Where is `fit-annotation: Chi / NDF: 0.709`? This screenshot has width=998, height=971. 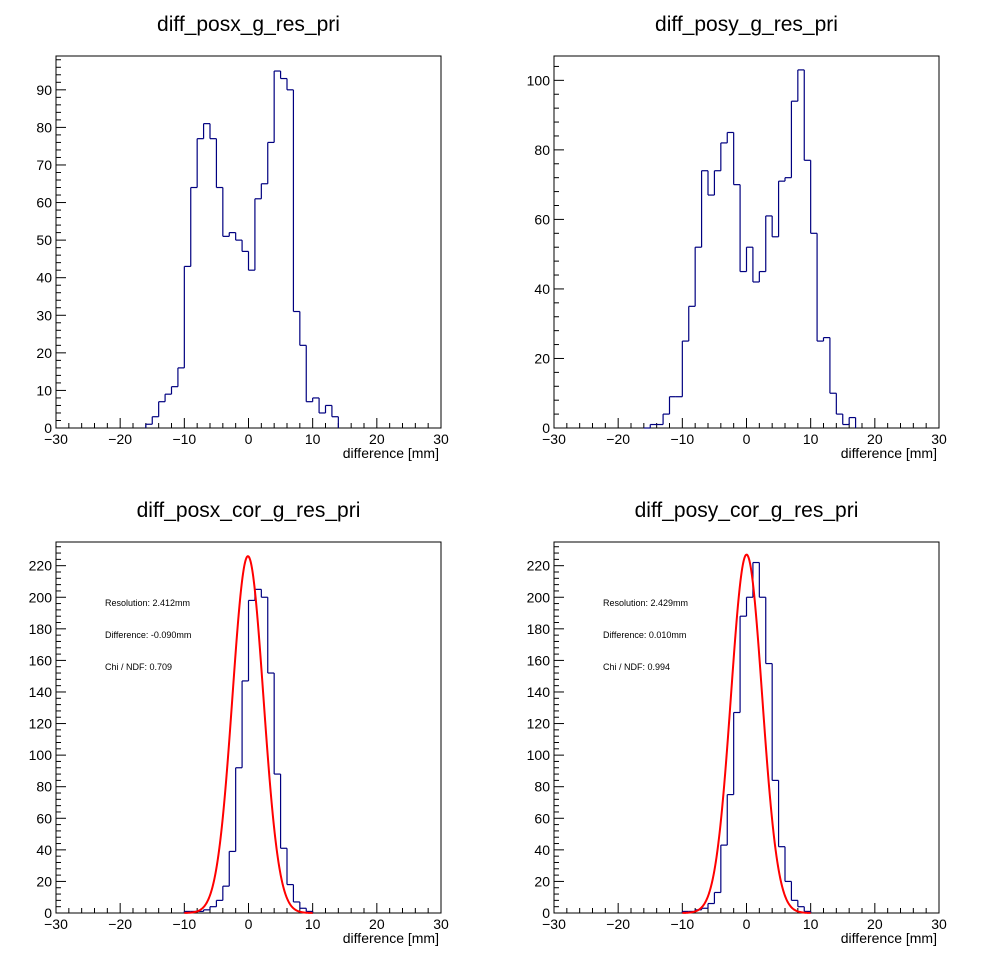
fit-annotation: Chi / NDF: 0.709 is located at coordinates (138, 667).